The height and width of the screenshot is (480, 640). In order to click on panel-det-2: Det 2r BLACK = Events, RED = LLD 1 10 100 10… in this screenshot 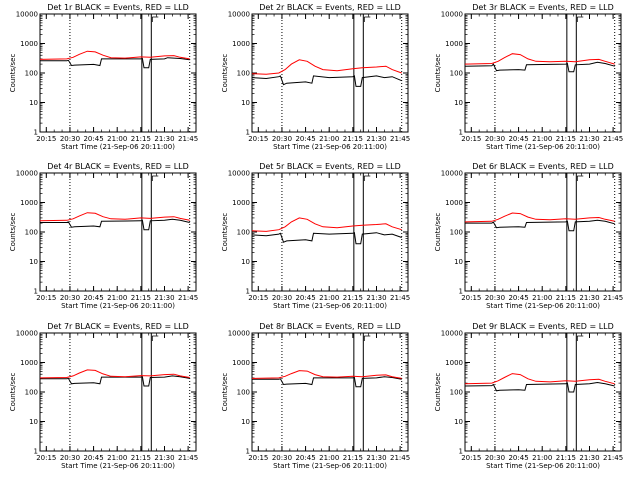, I will do `click(315, 77)`.